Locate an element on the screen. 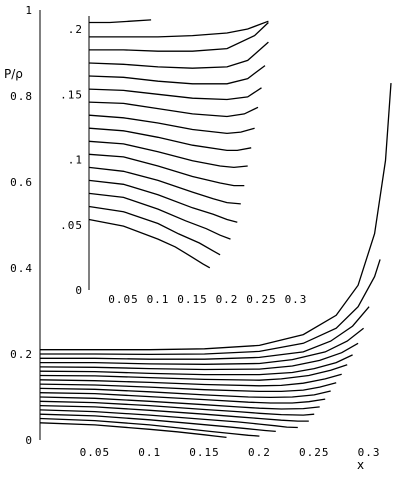 Image resolution: width=415 pixels, height=485 pixels. main-x-tick-label: 0.2 is located at coordinates (259, 452).